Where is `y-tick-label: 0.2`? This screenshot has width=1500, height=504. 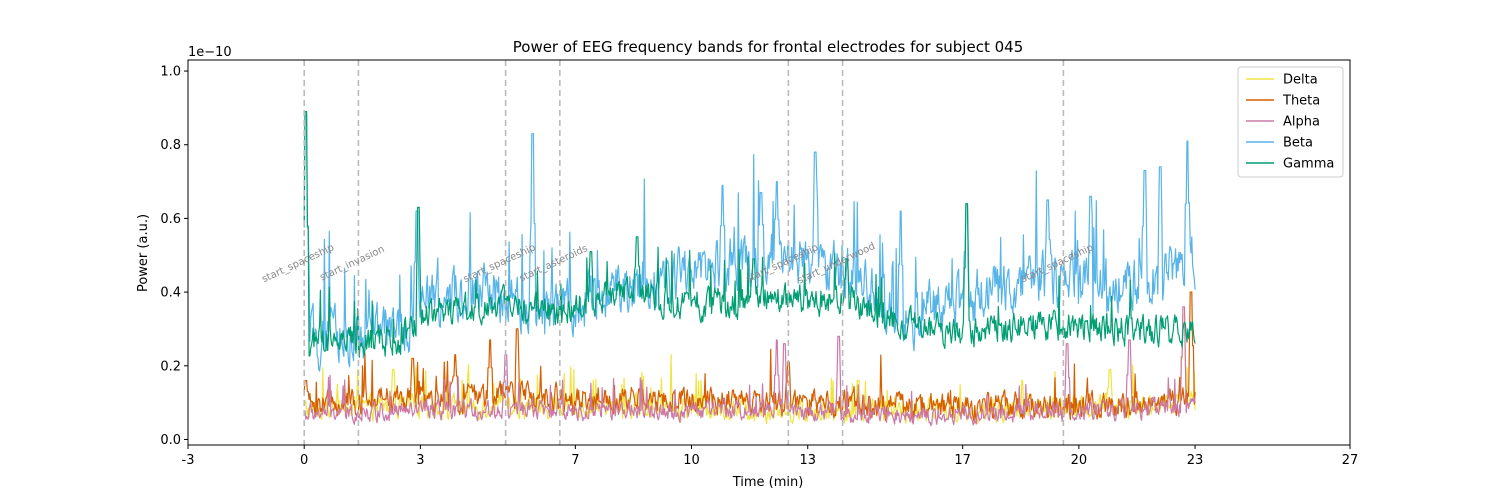
y-tick-label: 0.2 is located at coordinates (170, 366).